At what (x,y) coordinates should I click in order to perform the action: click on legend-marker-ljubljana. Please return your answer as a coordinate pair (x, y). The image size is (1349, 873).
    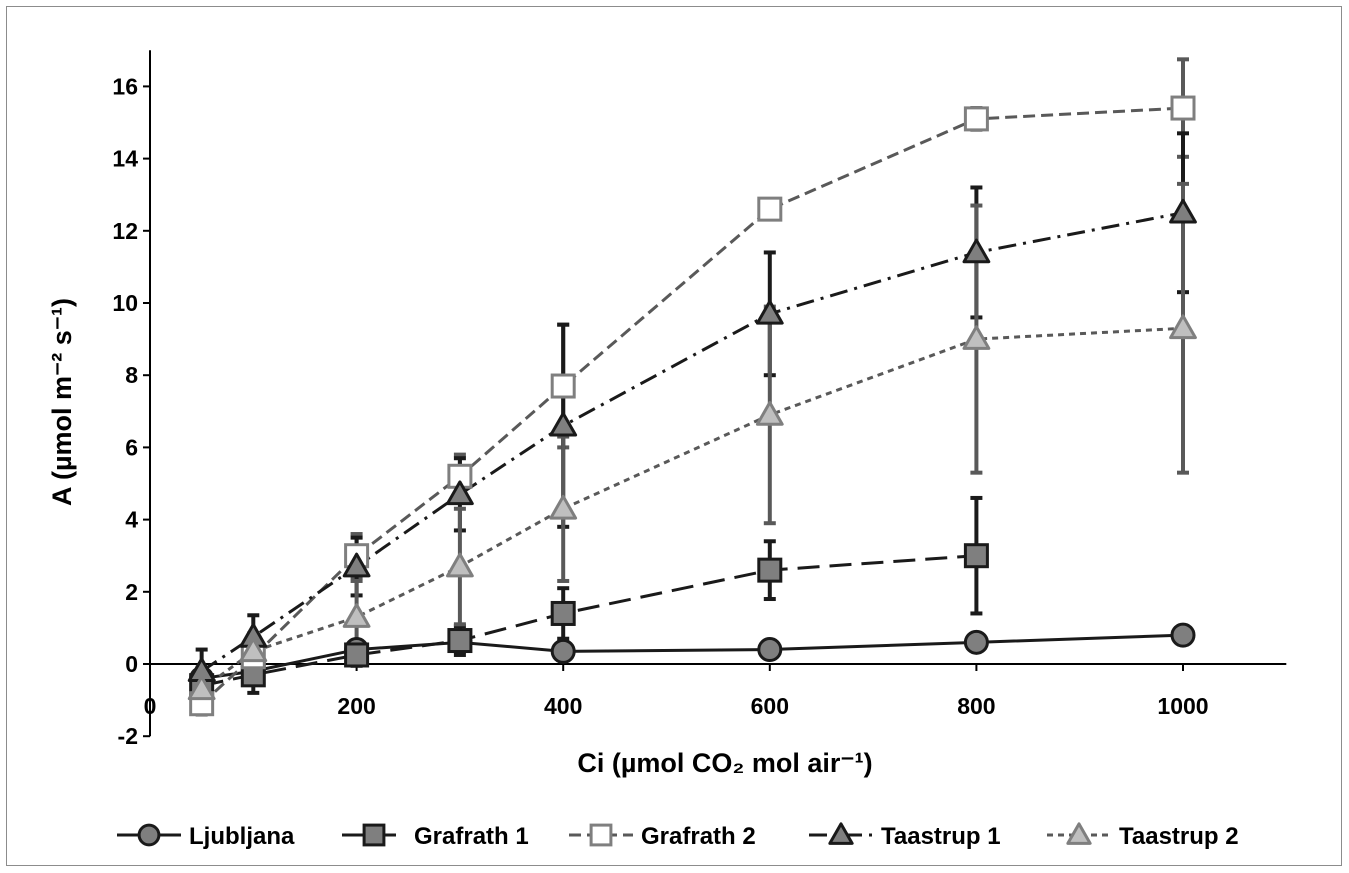
    Looking at the image, I should click on (149, 835).